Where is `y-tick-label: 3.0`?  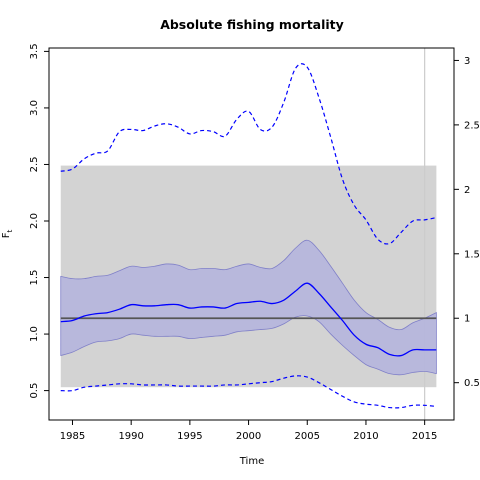 y-tick-label: 3.0 is located at coordinates (34, 108).